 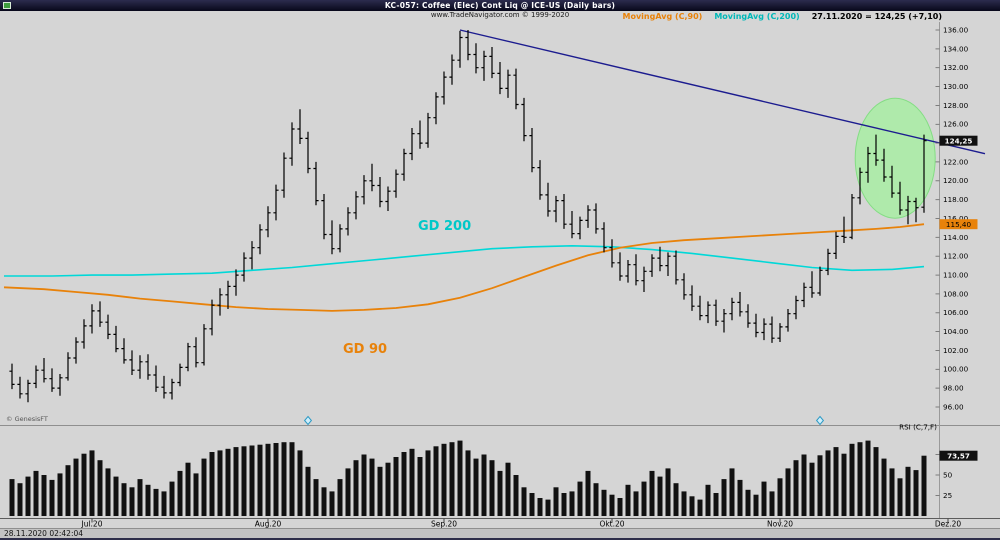 What do you see at coordinates (444, 226) in the screenshot?
I see `gd200-annotation: GD 200` at bounding box center [444, 226].